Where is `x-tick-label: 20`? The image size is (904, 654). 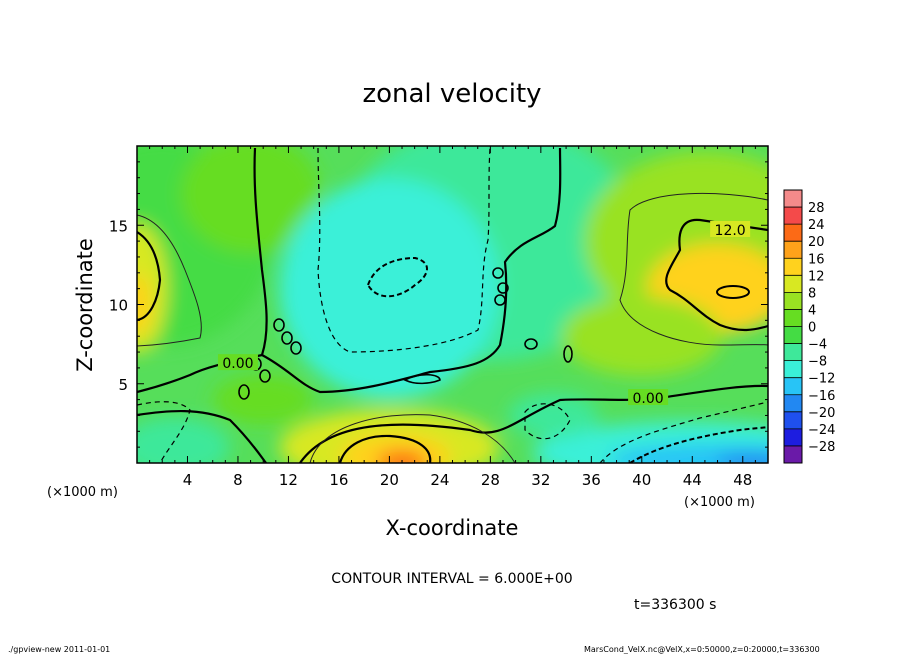 x-tick-label: 20 is located at coordinates (389, 480).